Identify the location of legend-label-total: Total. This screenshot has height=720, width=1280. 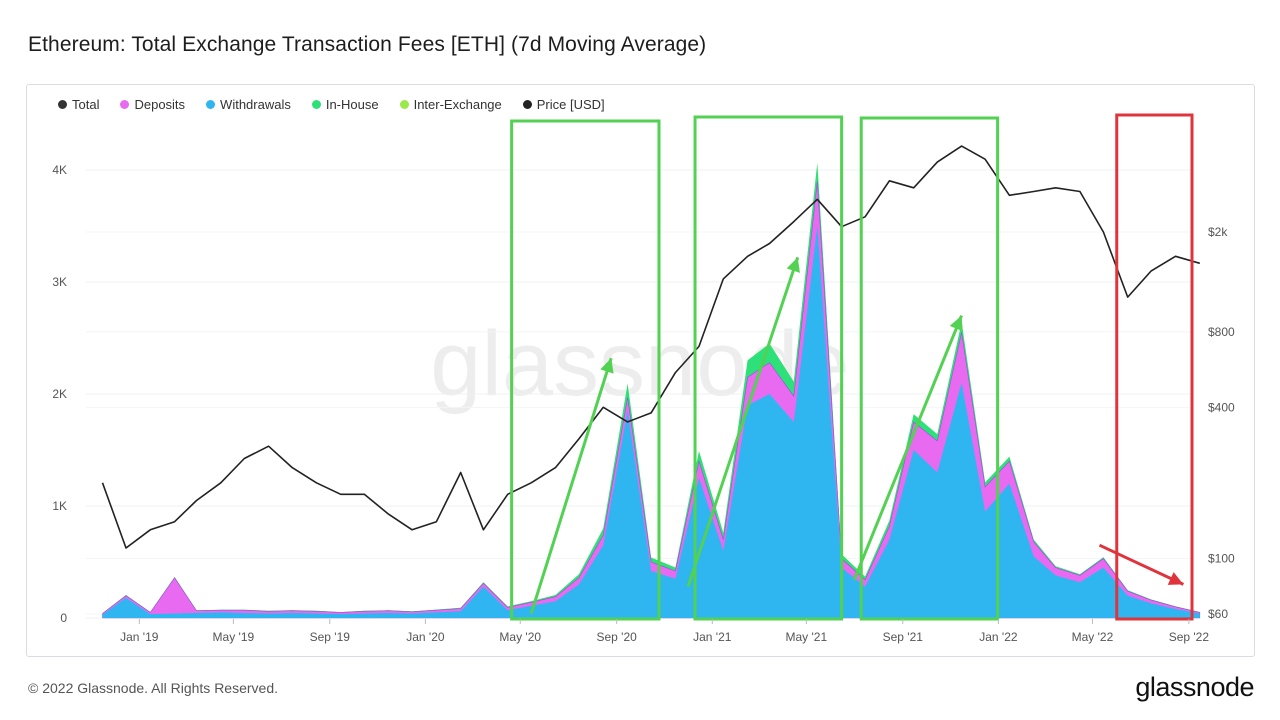
(86, 104).